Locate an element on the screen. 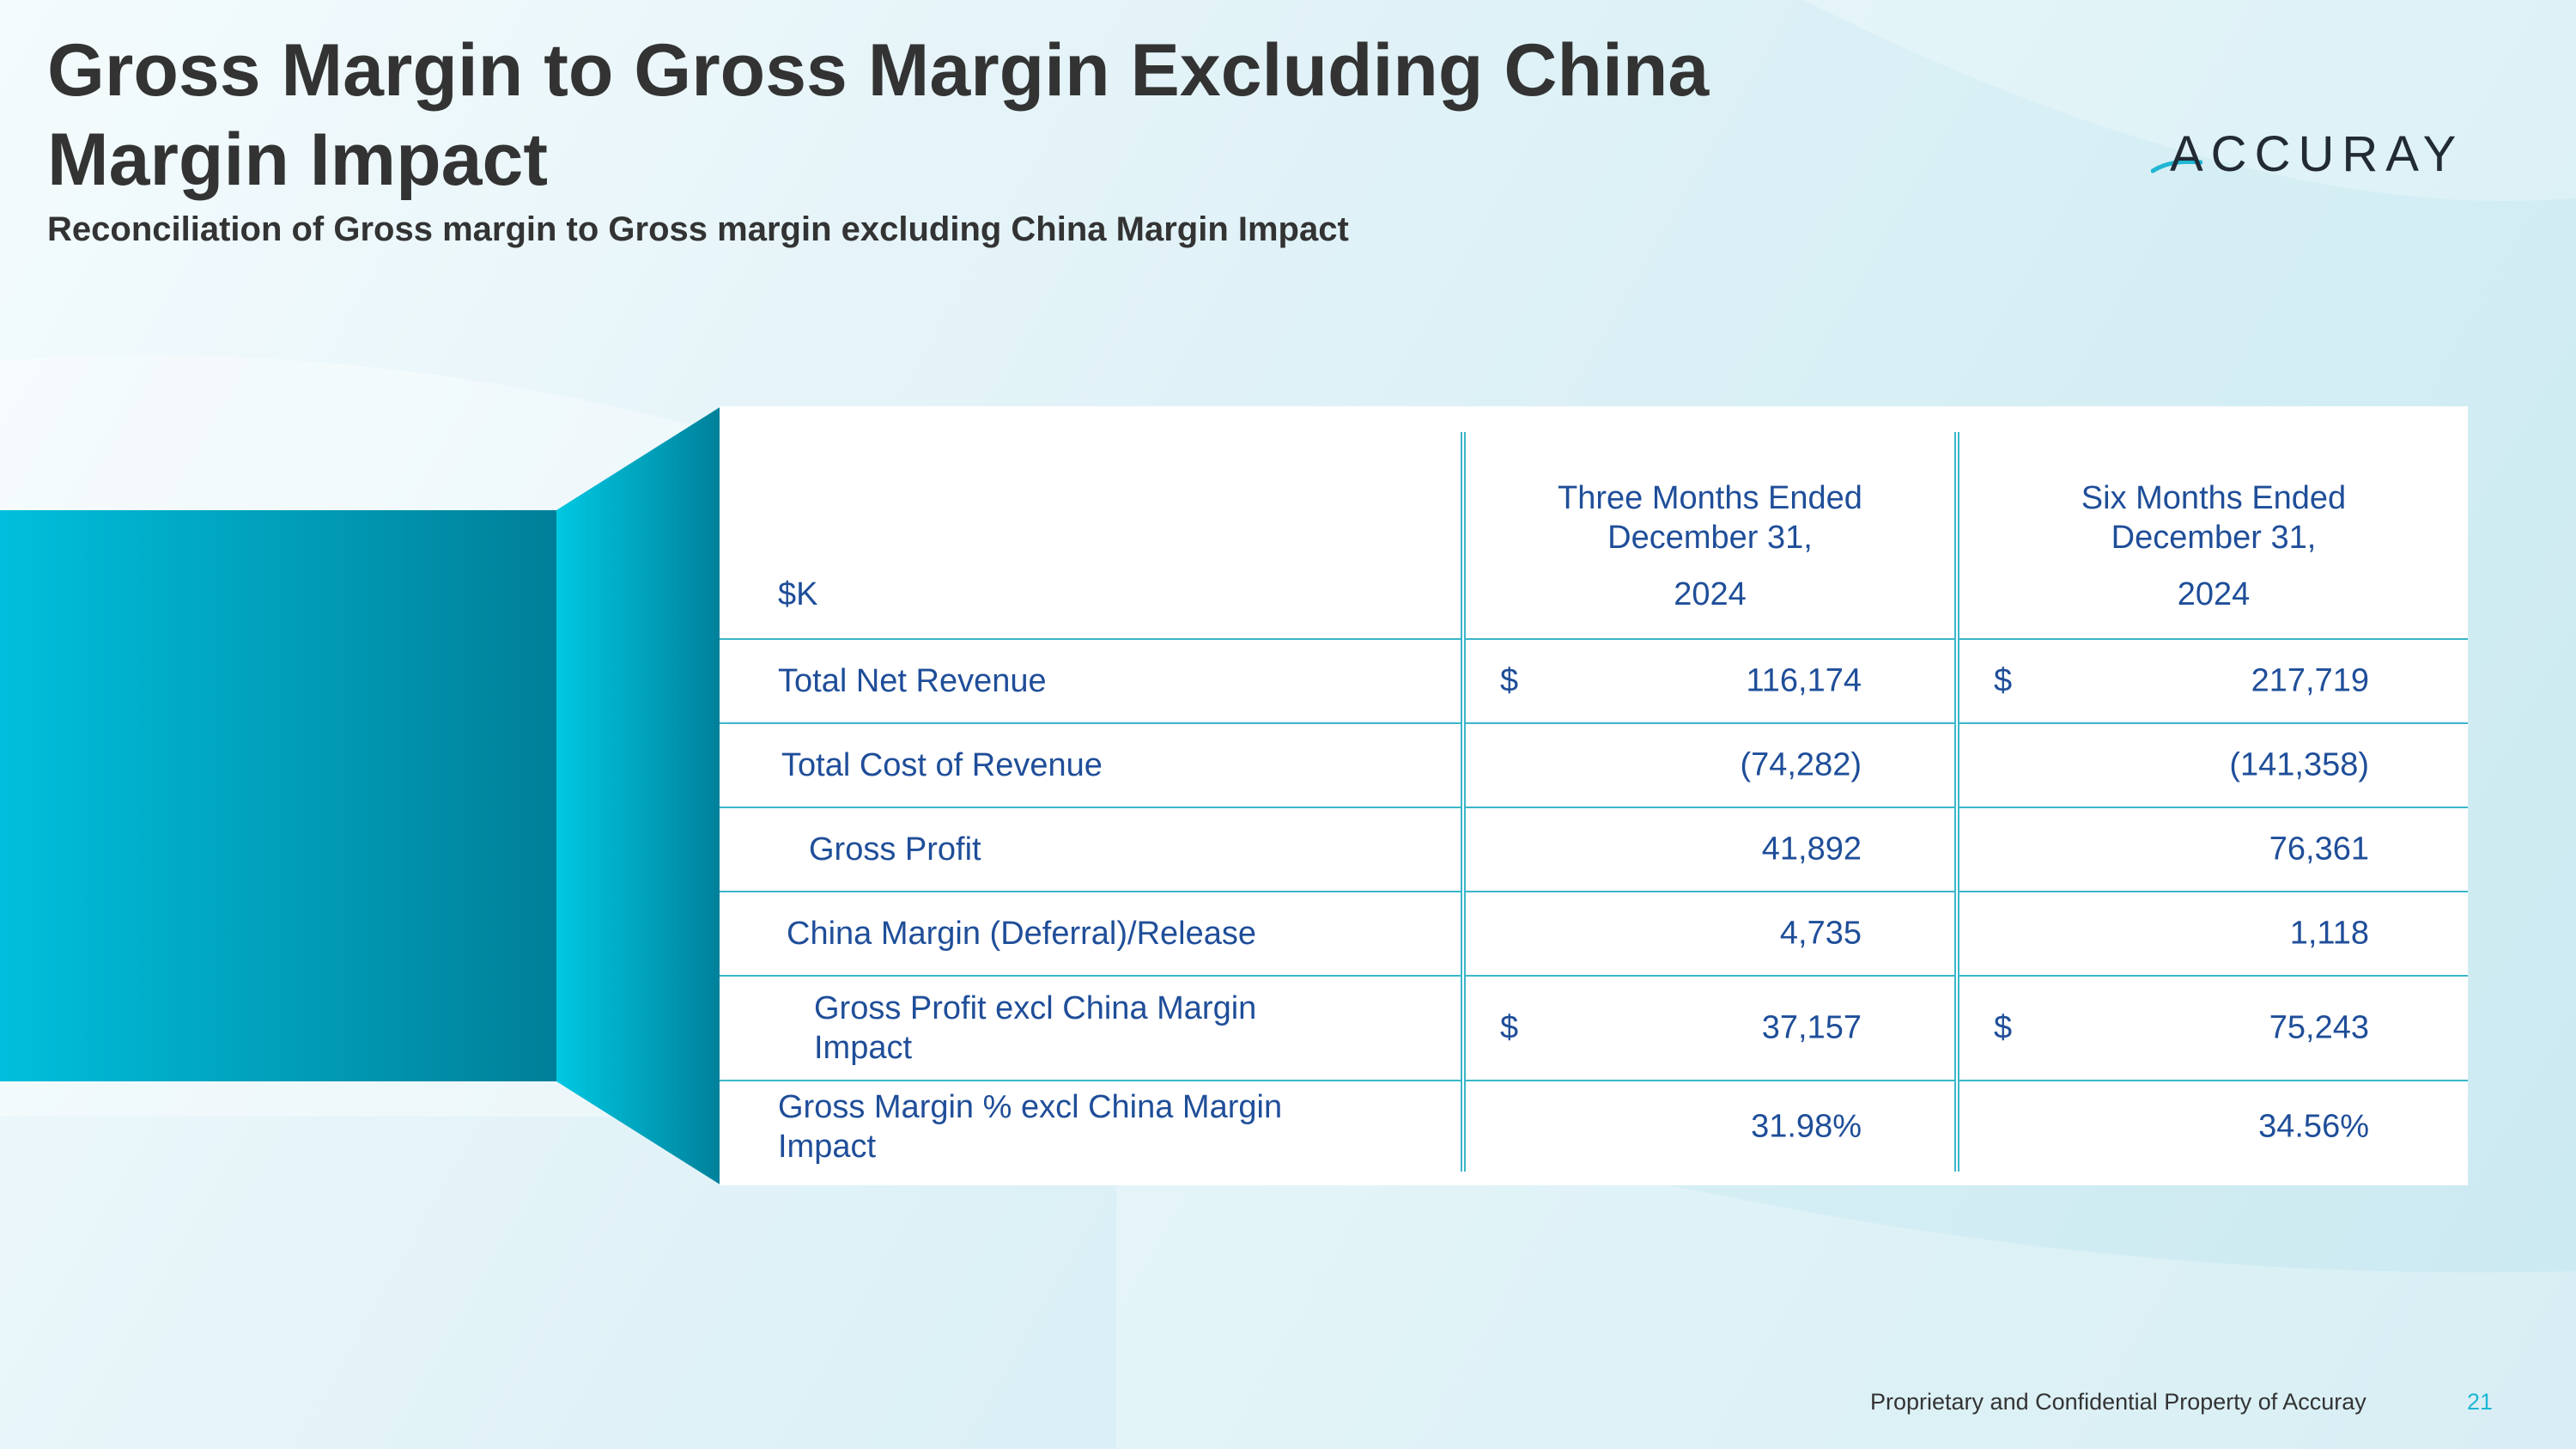  column-header-six-months: Six Months Ended December 31, 2024 is located at coordinates (2211, 535).